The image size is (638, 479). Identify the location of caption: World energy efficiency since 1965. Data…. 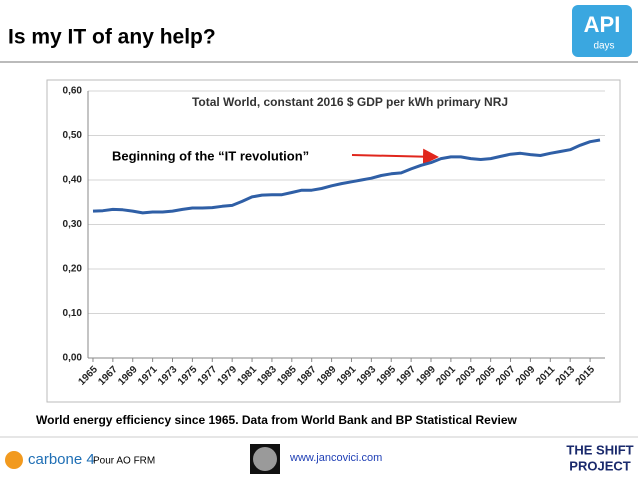
(276, 420).